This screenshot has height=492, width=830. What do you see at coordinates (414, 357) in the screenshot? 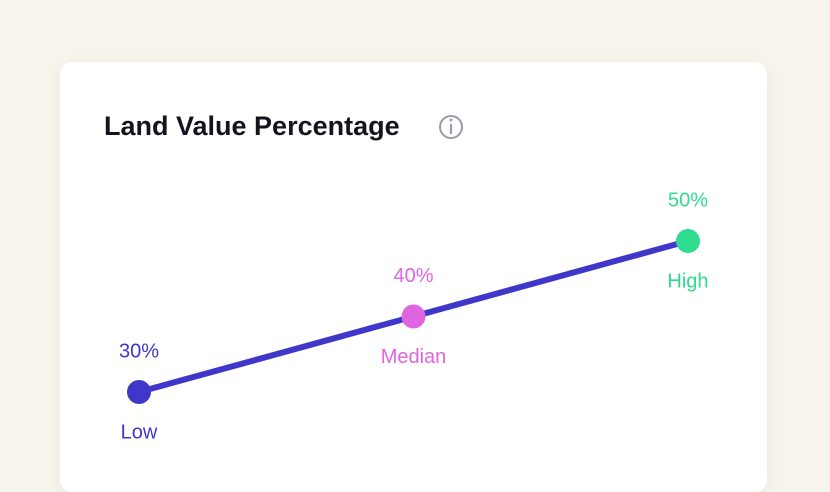
I see `category-label: Median` at bounding box center [414, 357].